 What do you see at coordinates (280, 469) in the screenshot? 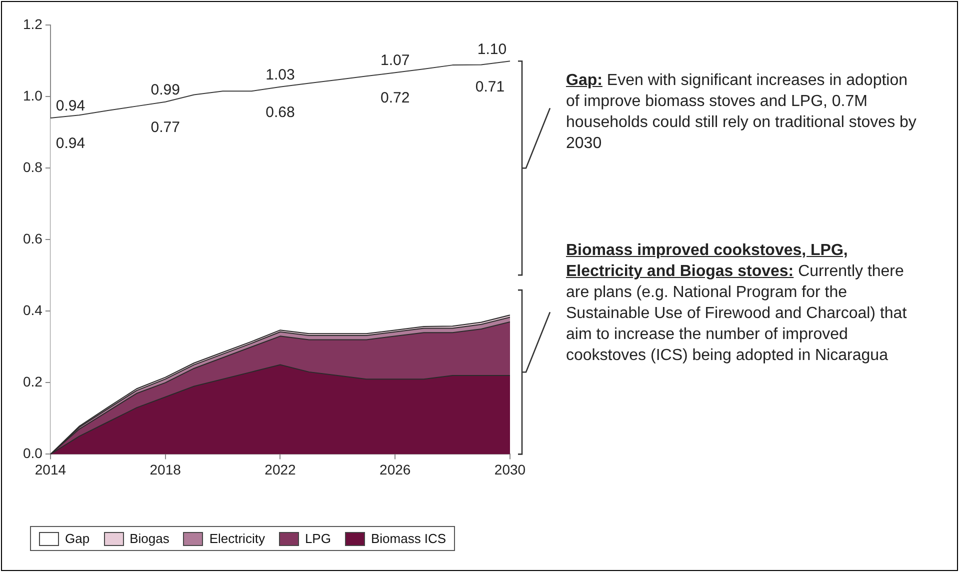
I see `x-tick-label: 2022` at bounding box center [280, 469].